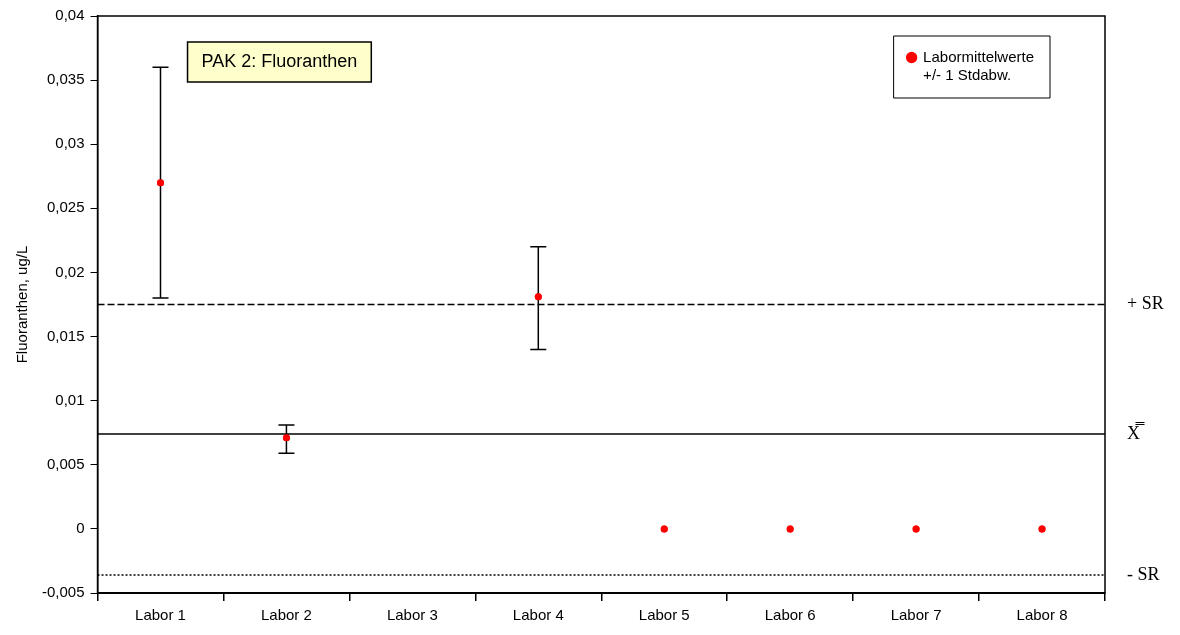  Describe the element at coordinates (65, 463) in the screenshot. I see `y-tick-label: 0,005` at that location.